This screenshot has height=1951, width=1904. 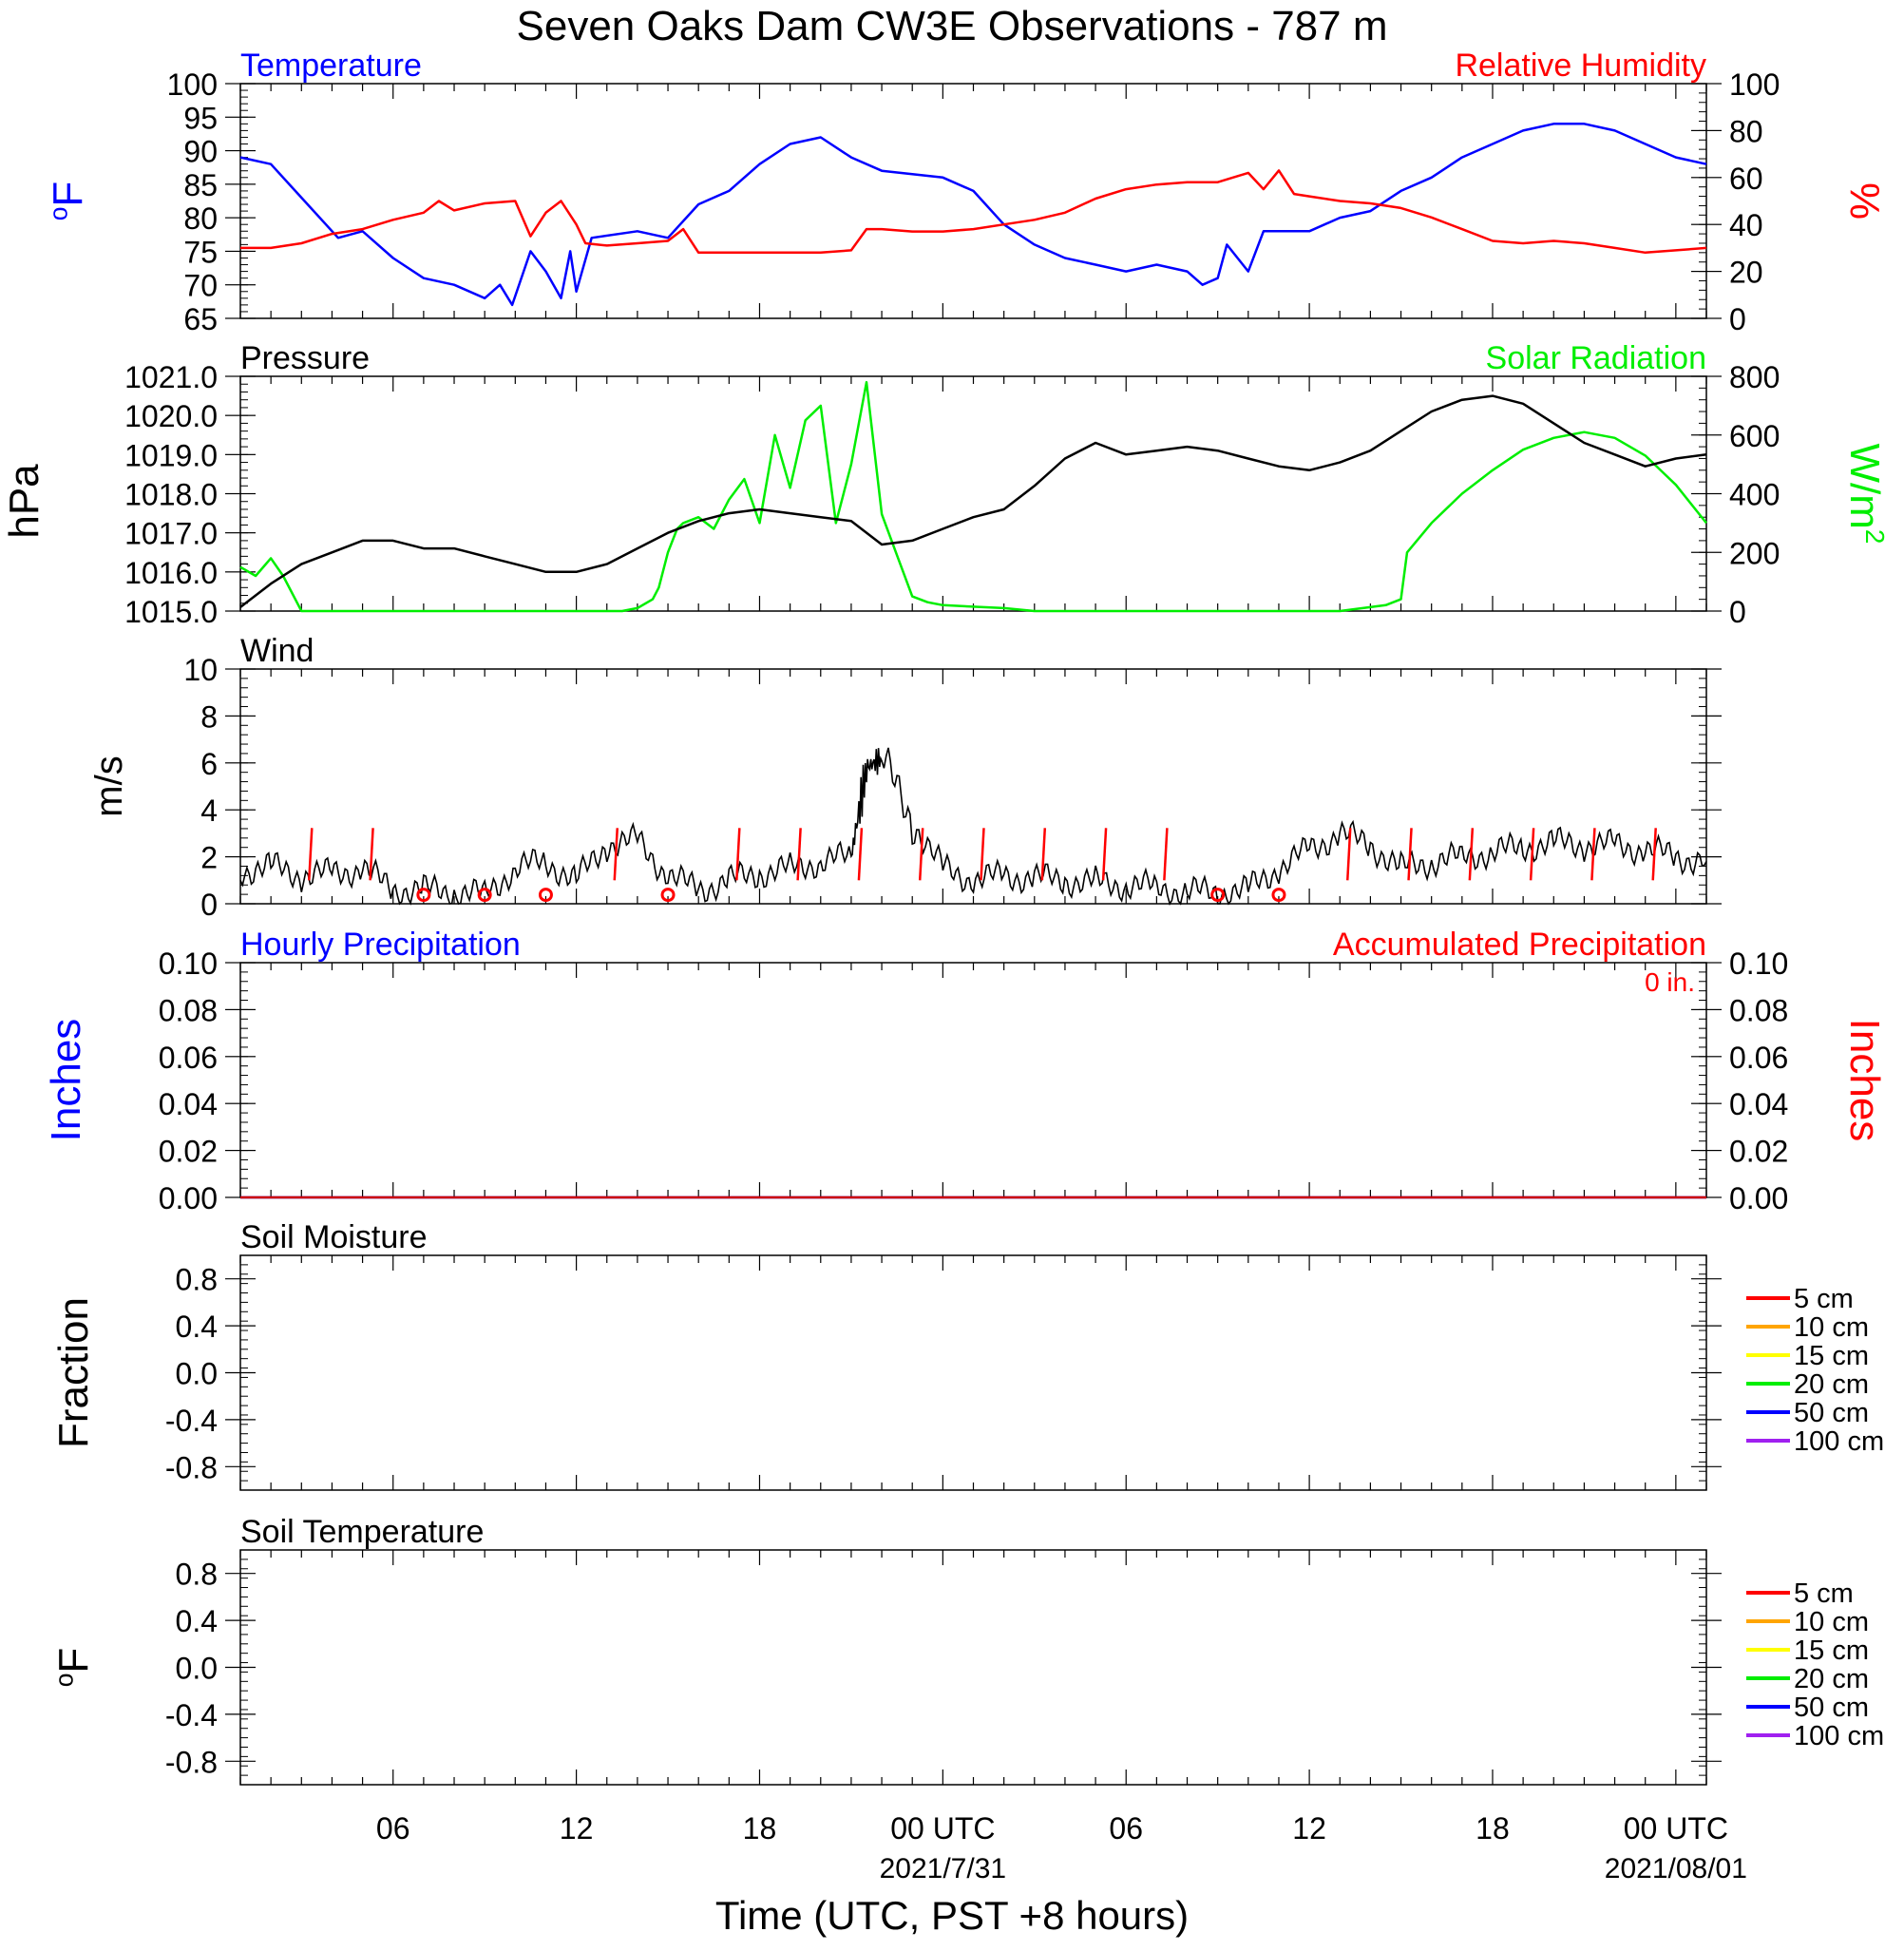 What do you see at coordinates (189, 964) in the screenshot?
I see `y-tick-label: 0.10` at bounding box center [189, 964].